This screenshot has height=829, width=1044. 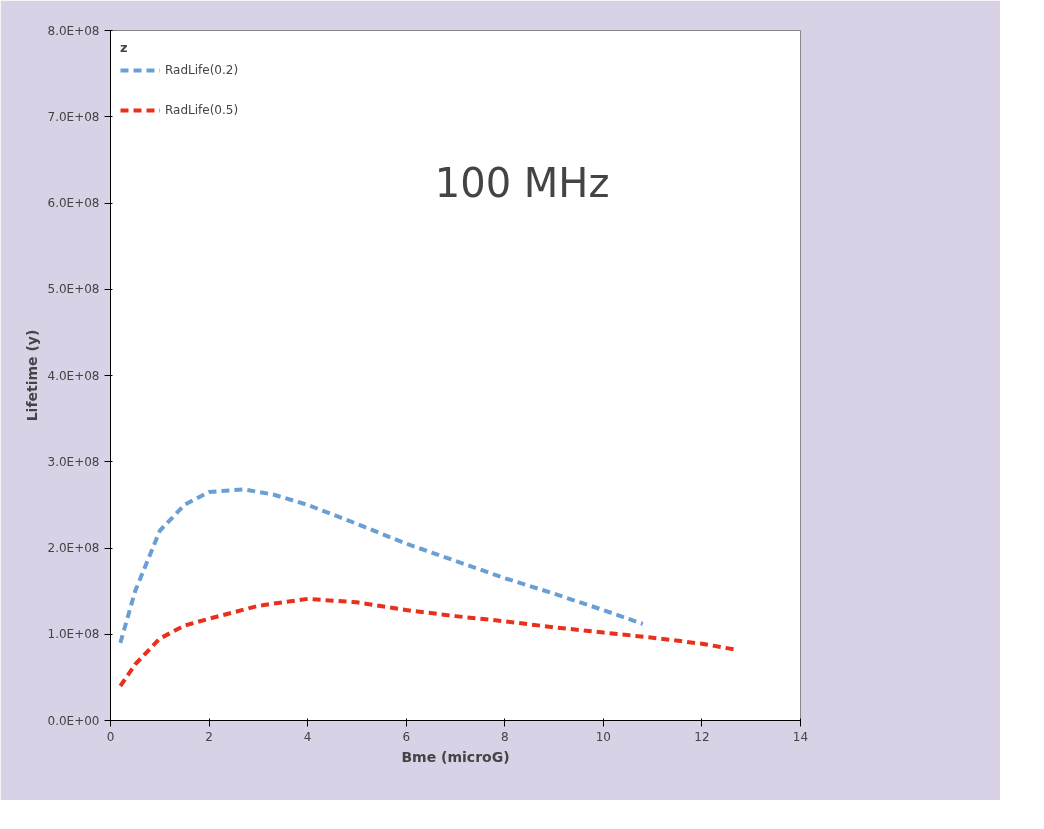 What do you see at coordinates (504, 736) in the screenshot?
I see `x-tick-label: 8` at bounding box center [504, 736].